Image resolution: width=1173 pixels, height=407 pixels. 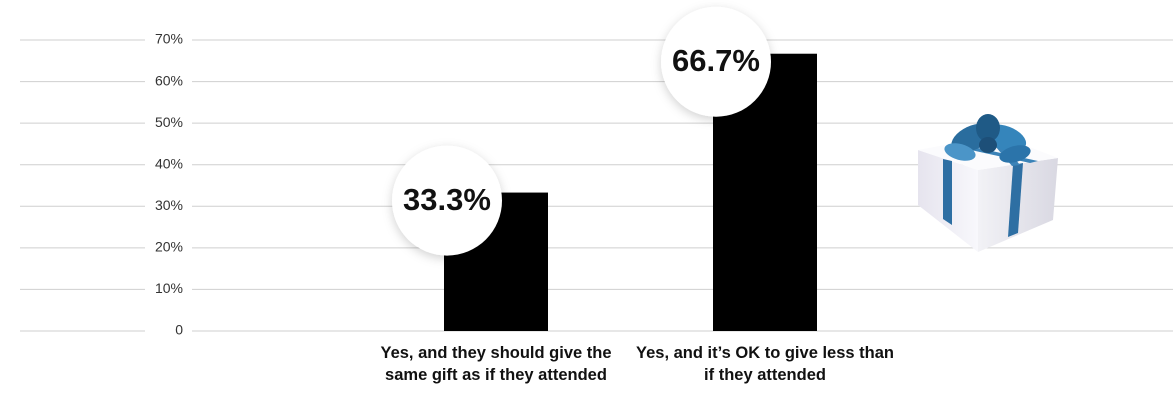 I want to click on y-tick-label: 30%, so click(x=169, y=205).